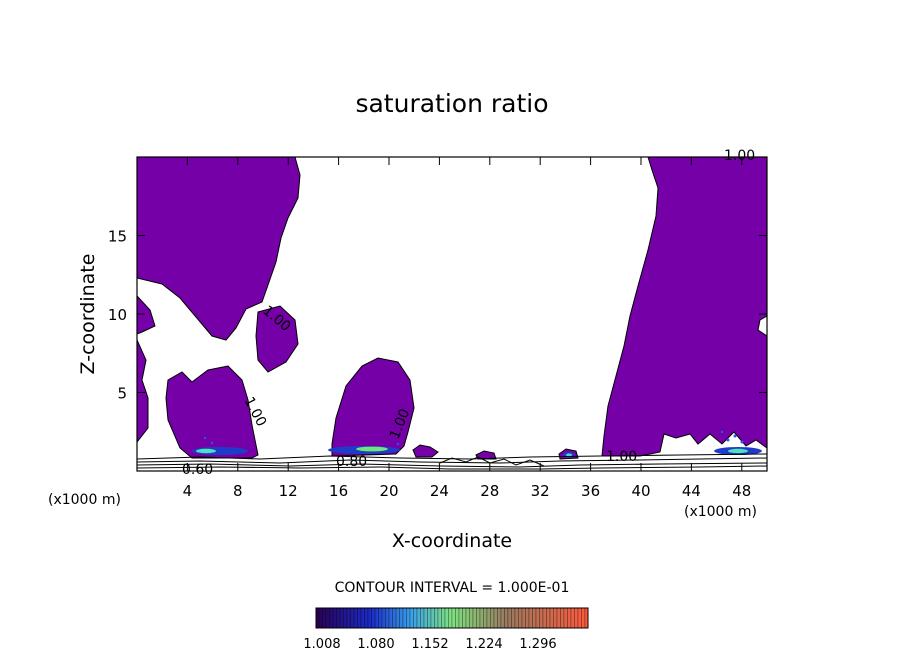  What do you see at coordinates (373, 407) in the screenshot?
I see `region-center-plume` at bounding box center [373, 407].